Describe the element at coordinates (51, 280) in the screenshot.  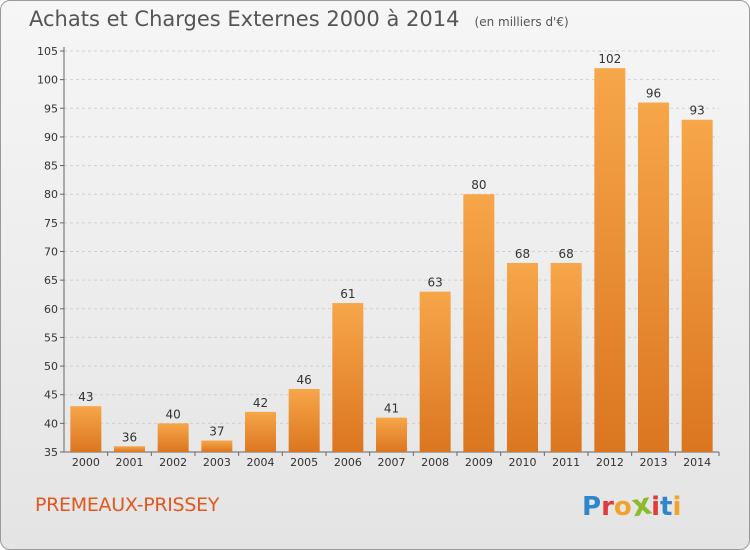
I see `y-tick-label: 65` at that location.